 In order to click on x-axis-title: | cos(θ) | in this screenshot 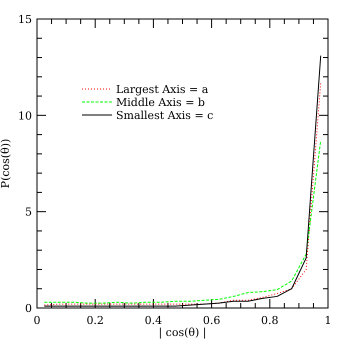, I will do `click(182, 332)`.